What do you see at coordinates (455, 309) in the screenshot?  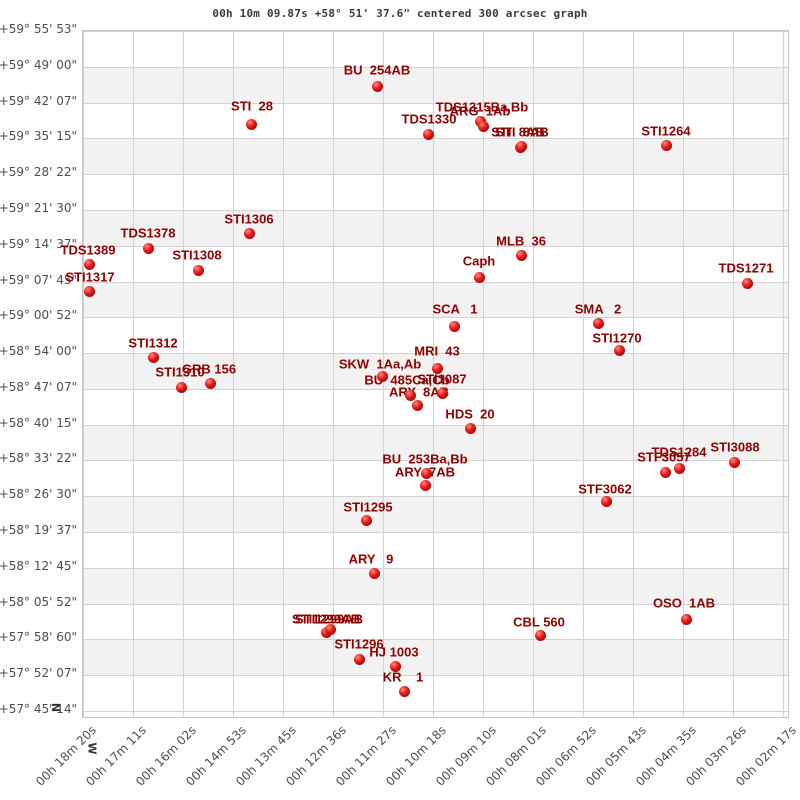 I see `star-label: SCA 1` at bounding box center [455, 309].